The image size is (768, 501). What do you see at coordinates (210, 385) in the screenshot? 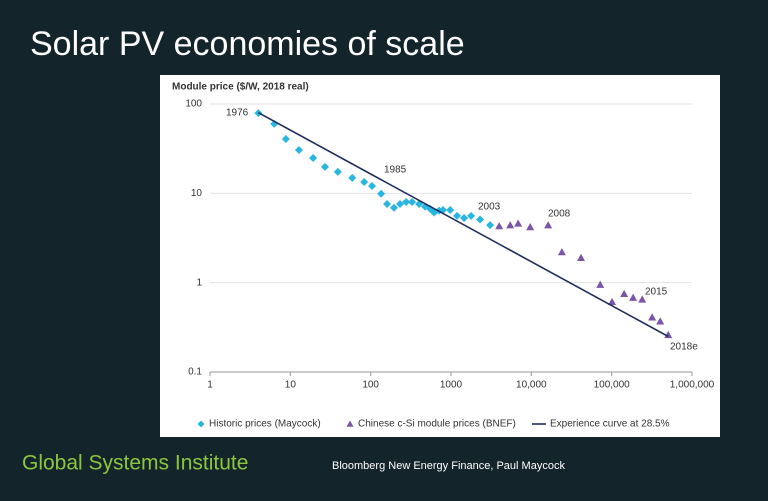
I see `x-tick-label: 1` at bounding box center [210, 385].